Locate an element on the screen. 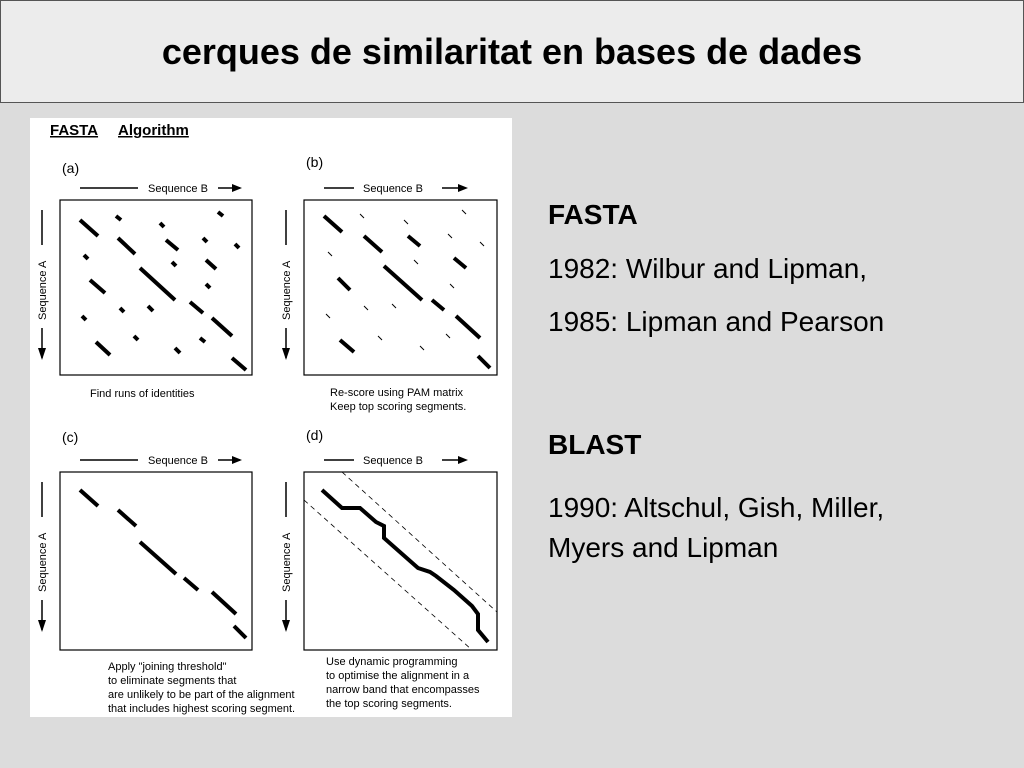 The width and height of the screenshot is (1024, 768). identity-runs is located at coordinates (163, 291).